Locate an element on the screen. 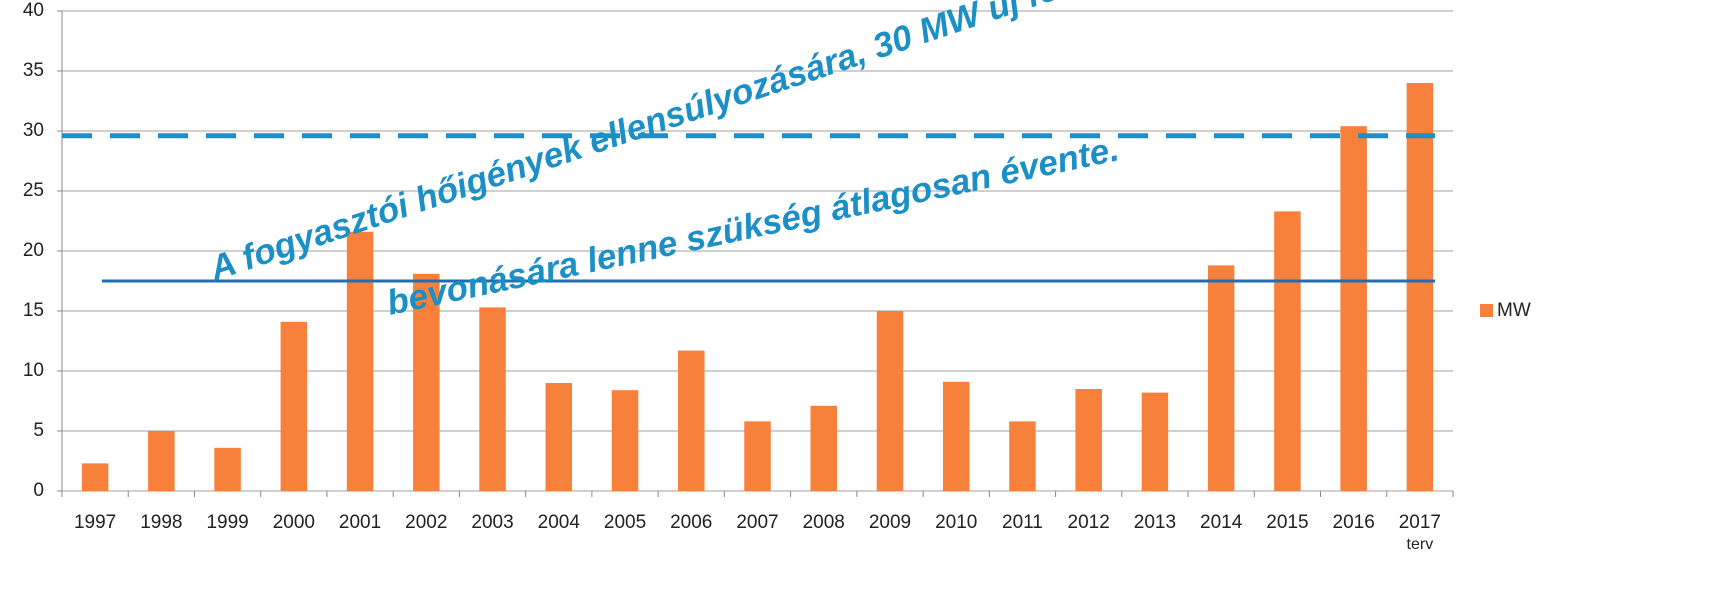 This screenshot has height=614, width=1731. x-tick-label: 2001 is located at coordinates (360, 522).